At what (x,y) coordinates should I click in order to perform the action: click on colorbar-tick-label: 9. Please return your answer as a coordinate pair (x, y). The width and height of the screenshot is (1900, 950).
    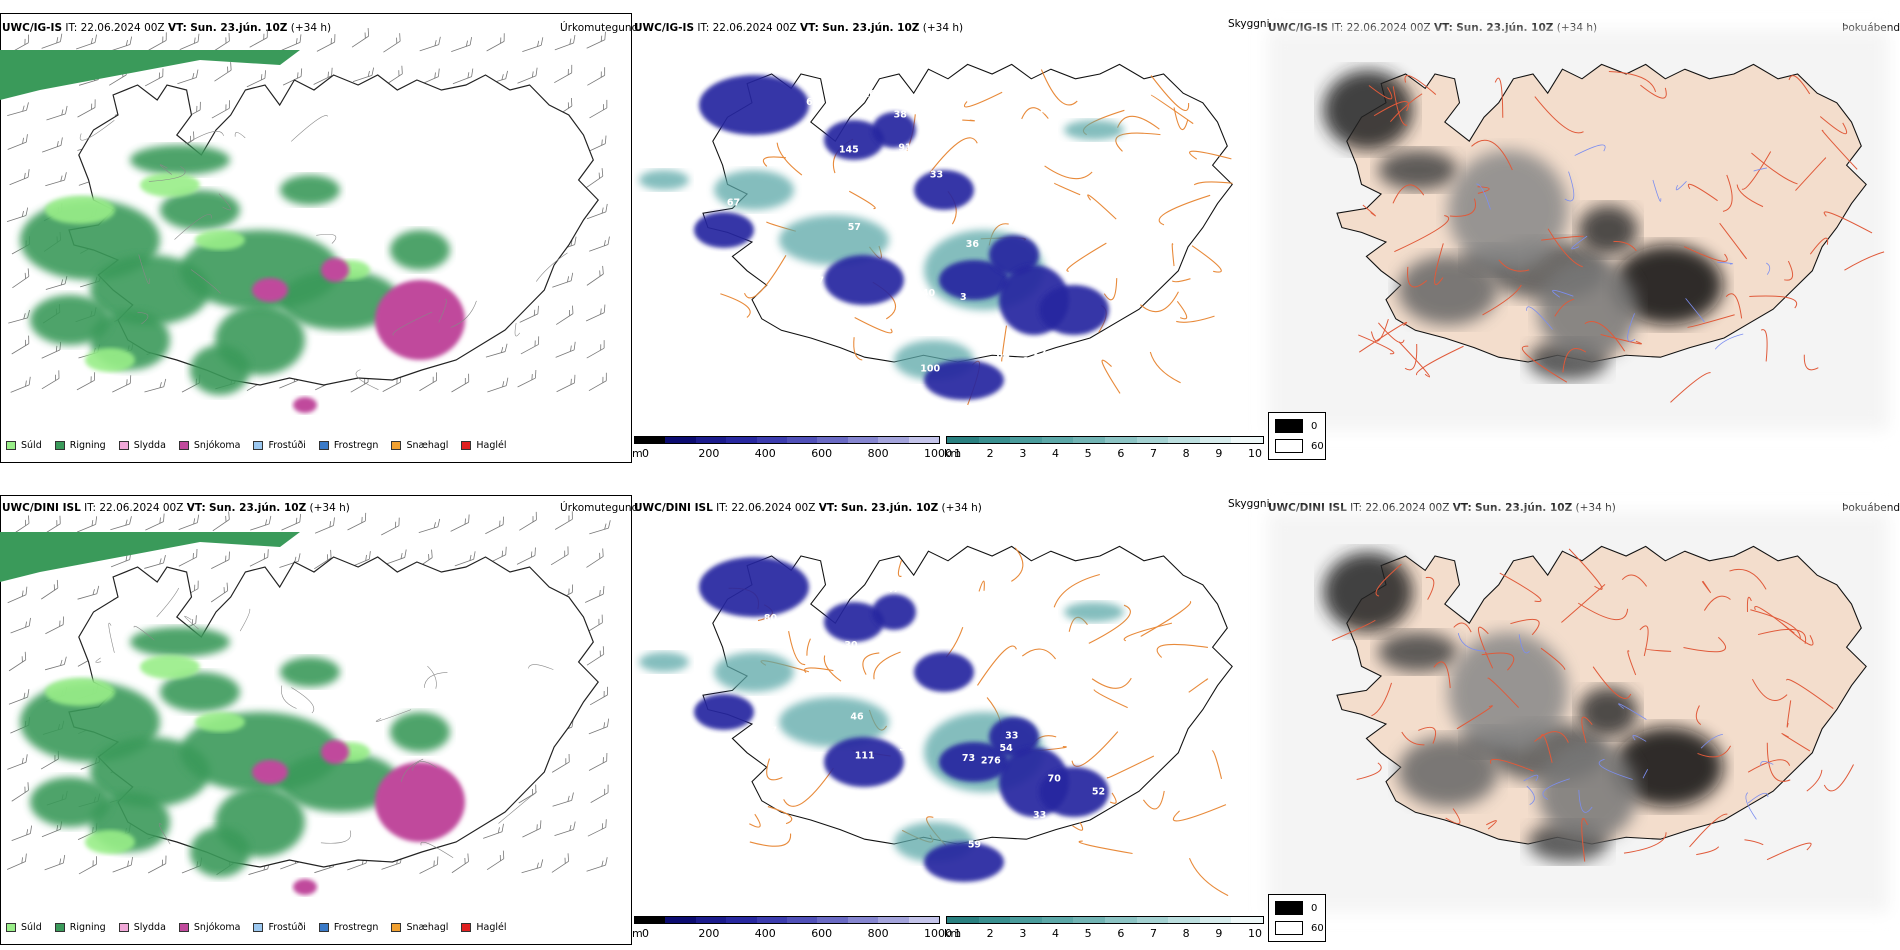
    Looking at the image, I should click on (1219, 933).